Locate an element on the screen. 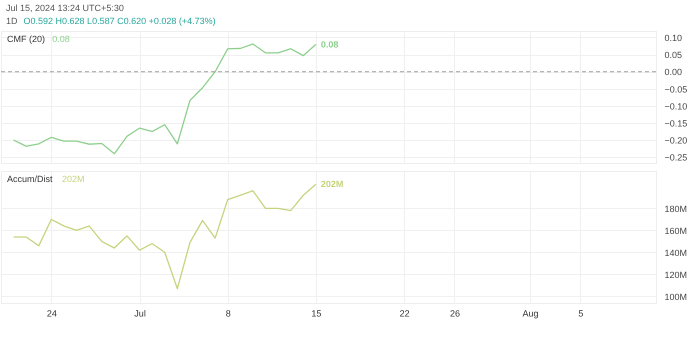  y-tick-label: 140M is located at coordinates (676, 253).